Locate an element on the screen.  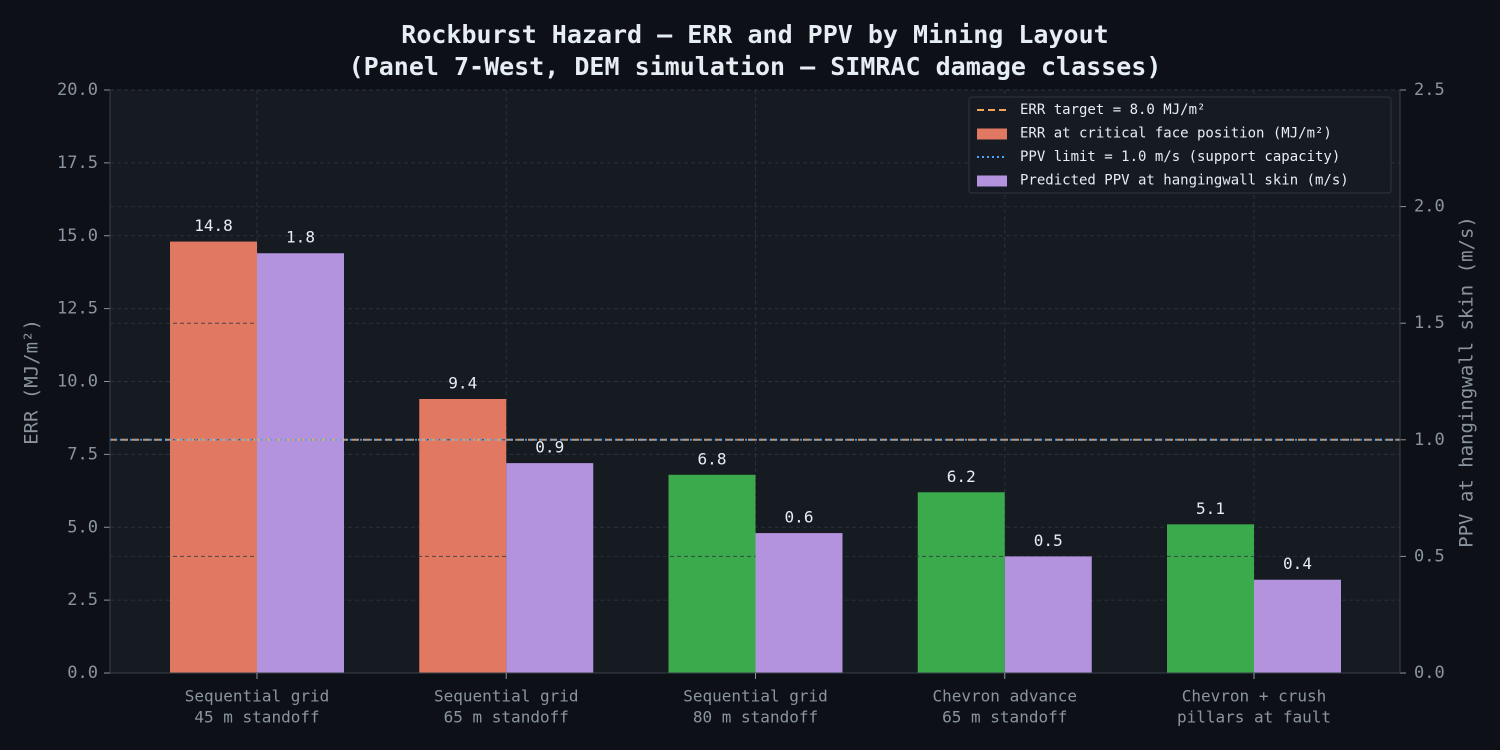
y-tick-label: 0.0 is located at coordinates (82, 673).